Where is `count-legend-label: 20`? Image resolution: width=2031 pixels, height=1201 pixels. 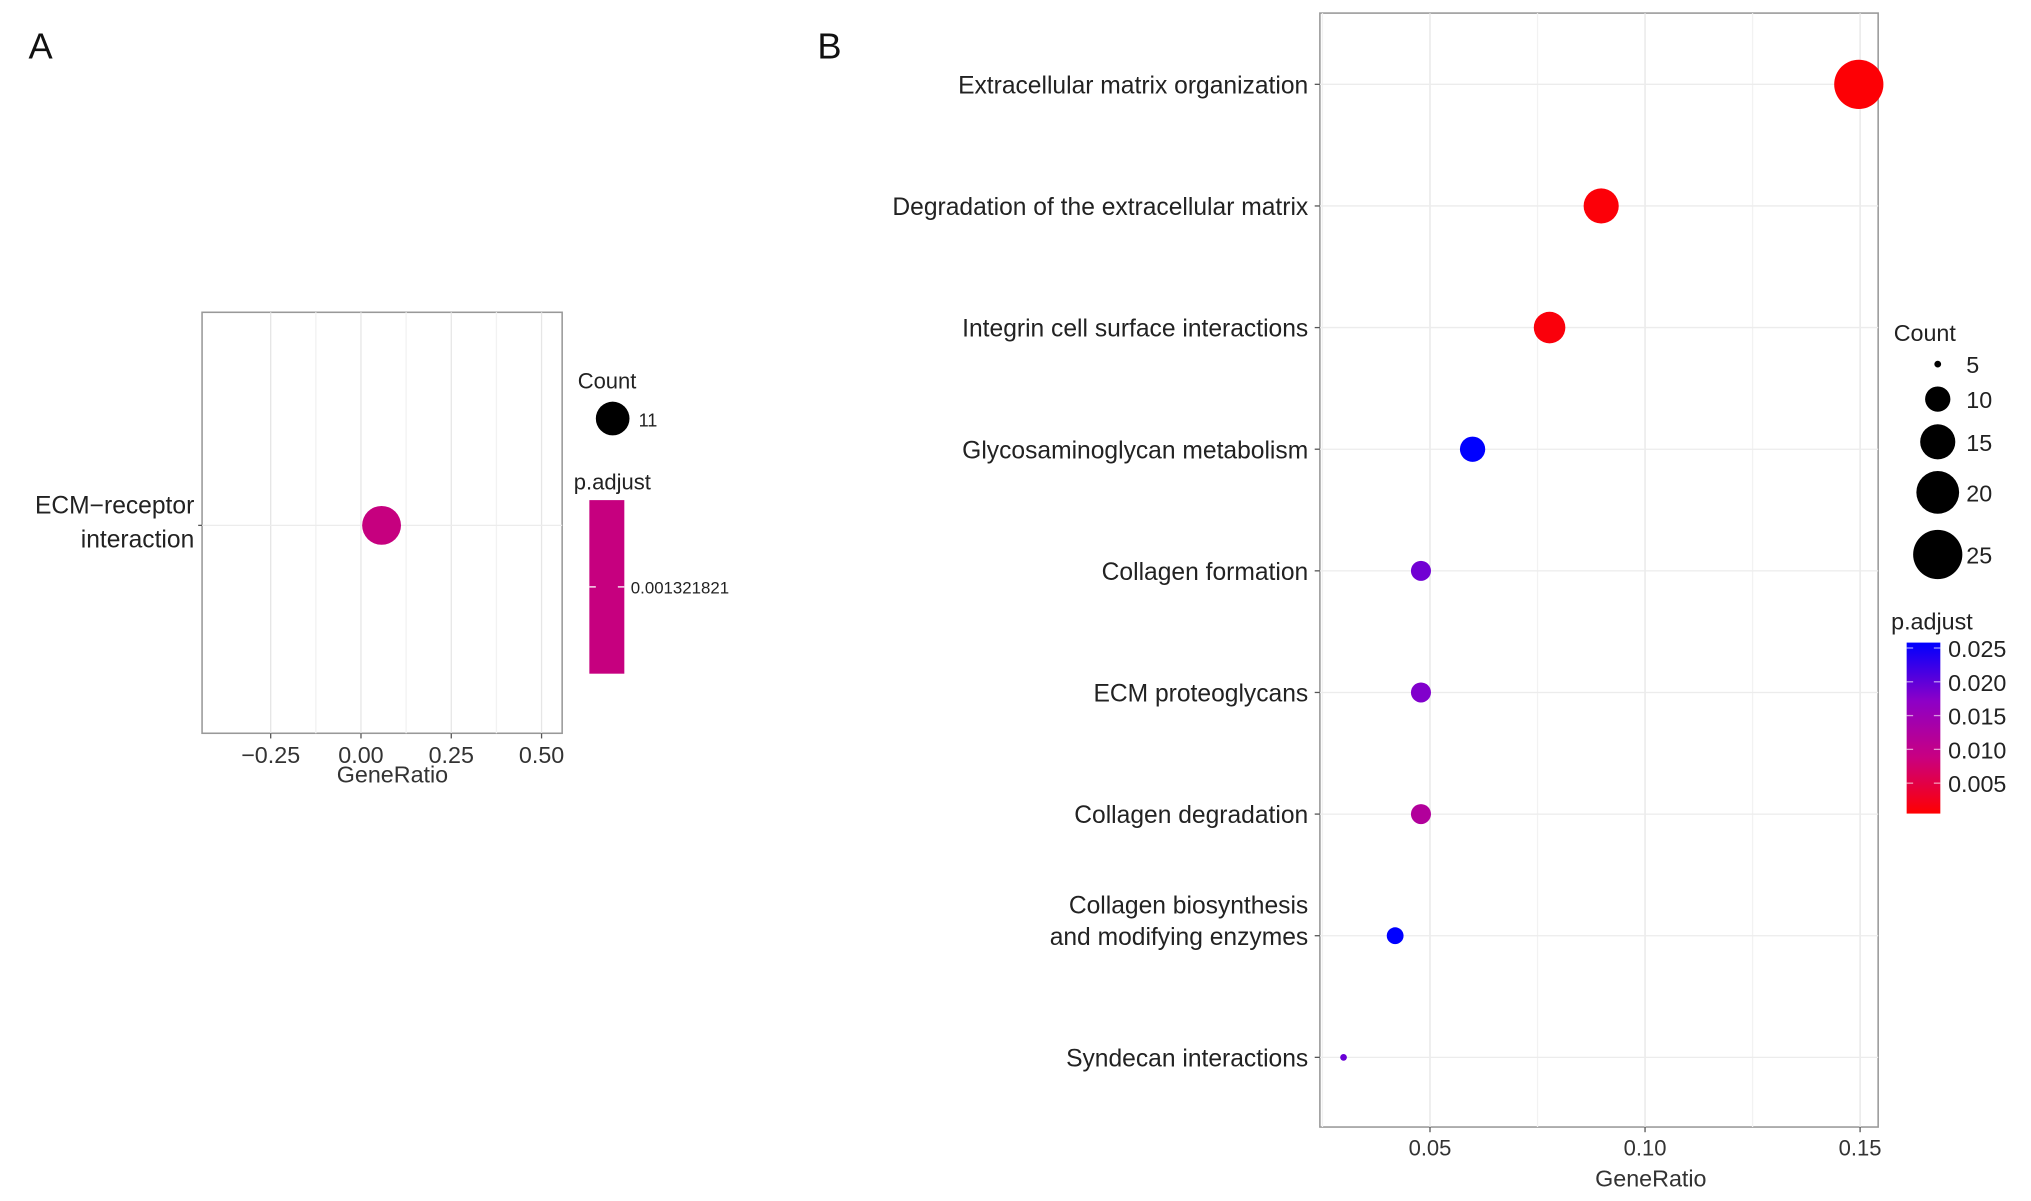 count-legend-label: 20 is located at coordinates (1979, 493).